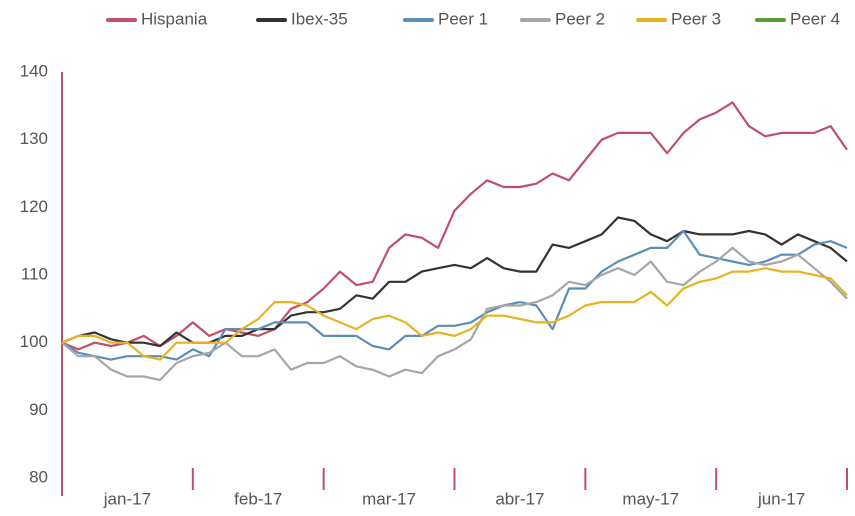 The height and width of the screenshot is (516, 855). What do you see at coordinates (580, 18) in the screenshot?
I see `legend-label: Peer 2` at bounding box center [580, 18].